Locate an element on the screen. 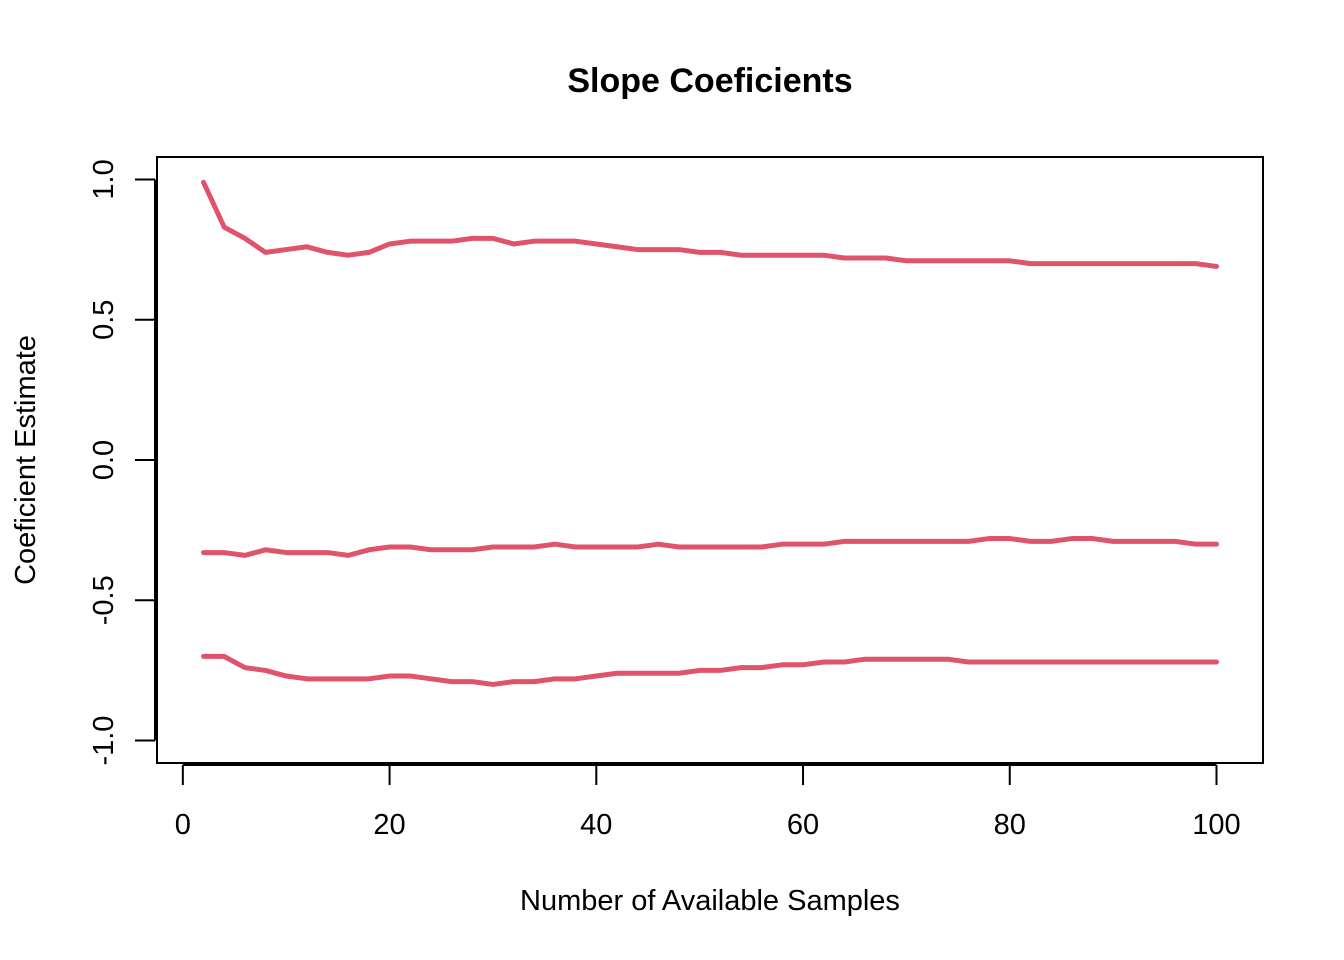 This screenshot has width=1344, height=960. x-tick-label: 60 is located at coordinates (803, 825).